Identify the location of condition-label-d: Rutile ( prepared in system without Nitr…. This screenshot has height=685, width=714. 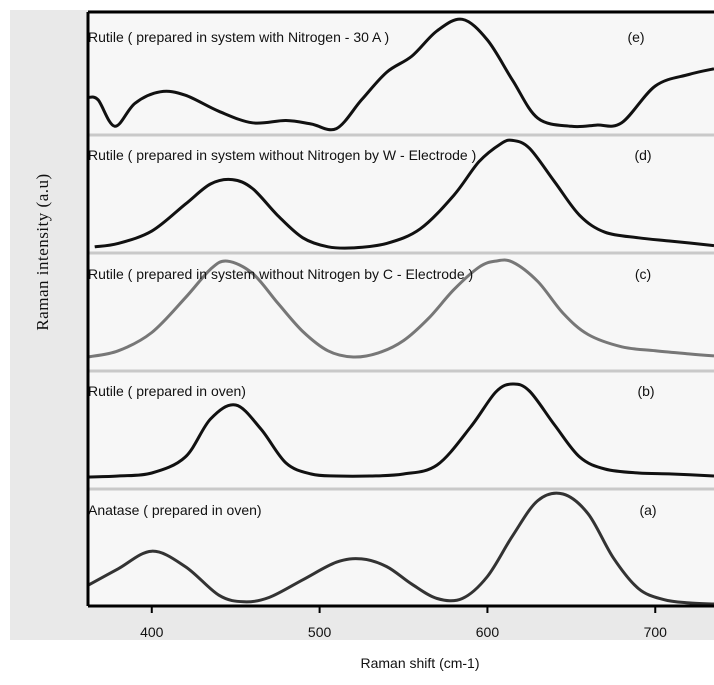
(282, 155).